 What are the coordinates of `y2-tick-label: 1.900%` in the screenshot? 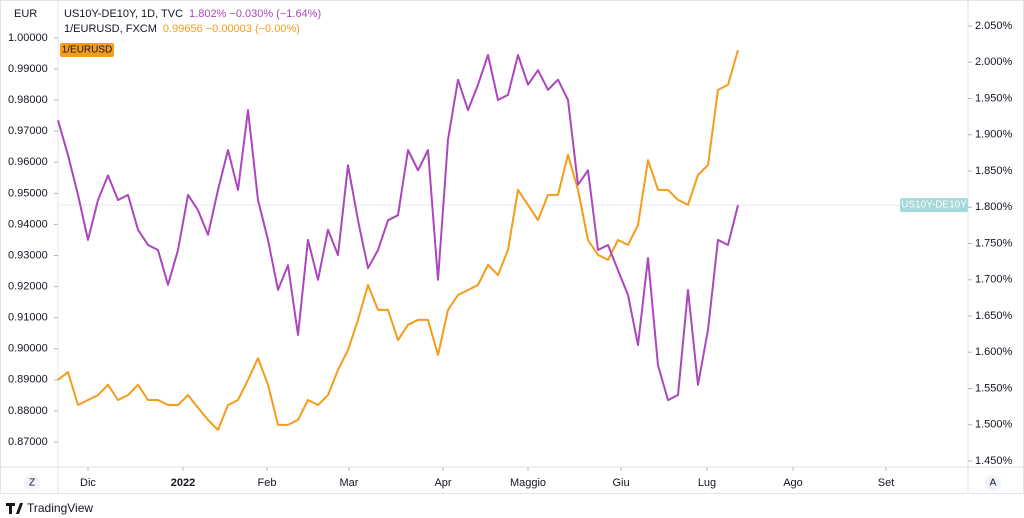 It's located at (994, 135).